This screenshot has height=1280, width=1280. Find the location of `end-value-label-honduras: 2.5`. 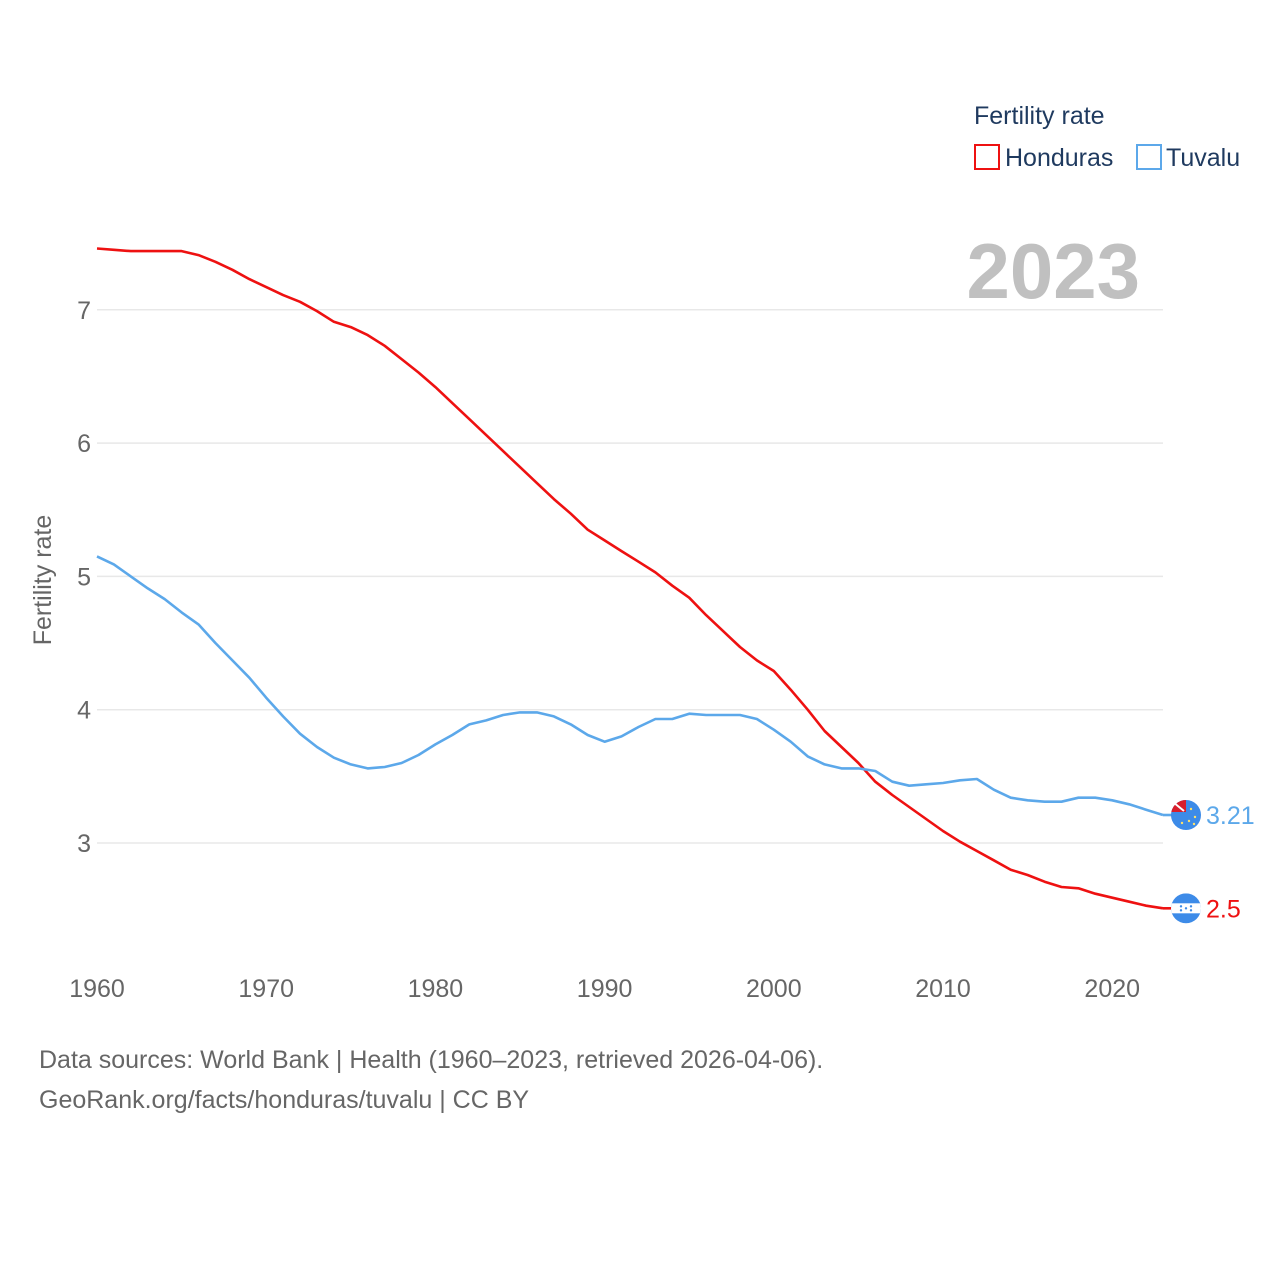

end-value-label-honduras: 2.5 is located at coordinates (1223, 909).